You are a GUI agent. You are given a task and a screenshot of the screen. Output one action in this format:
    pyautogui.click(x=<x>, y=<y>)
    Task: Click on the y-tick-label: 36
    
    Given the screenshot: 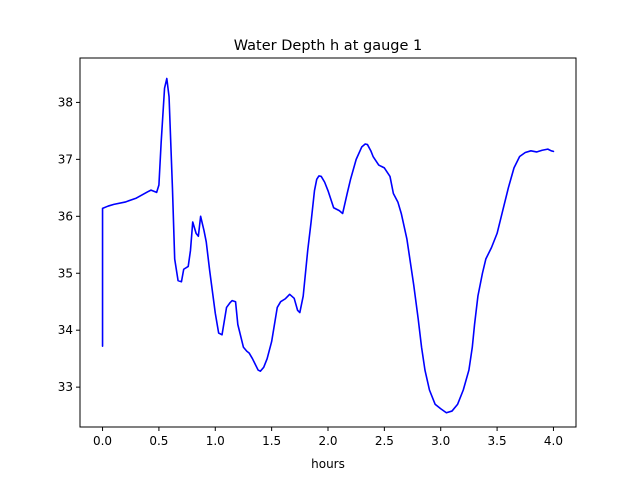 What is the action you would take?
    pyautogui.click(x=65, y=216)
    